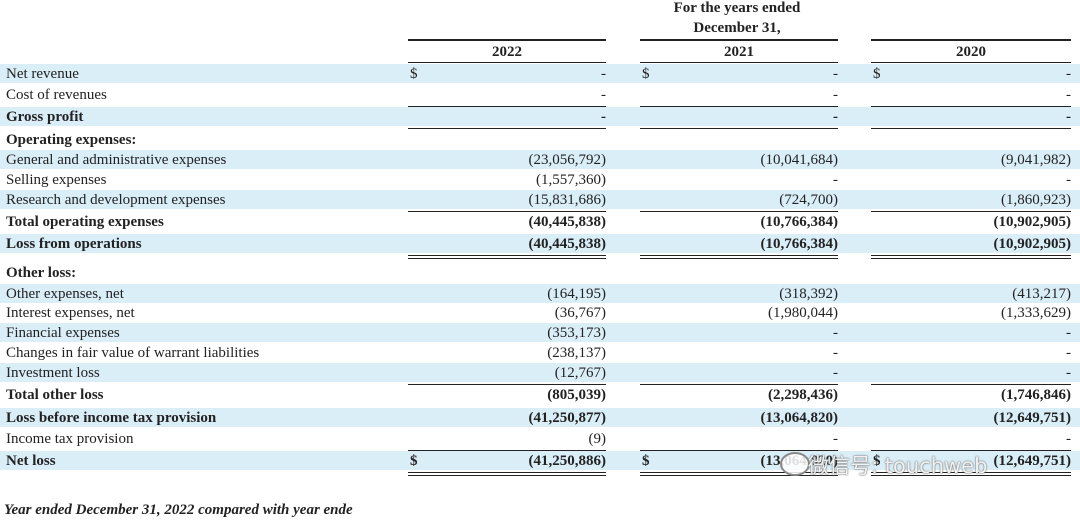 This screenshot has width=1080, height=520. What do you see at coordinates (45, 117) in the screenshot?
I see `row-label: Gross profit` at bounding box center [45, 117].